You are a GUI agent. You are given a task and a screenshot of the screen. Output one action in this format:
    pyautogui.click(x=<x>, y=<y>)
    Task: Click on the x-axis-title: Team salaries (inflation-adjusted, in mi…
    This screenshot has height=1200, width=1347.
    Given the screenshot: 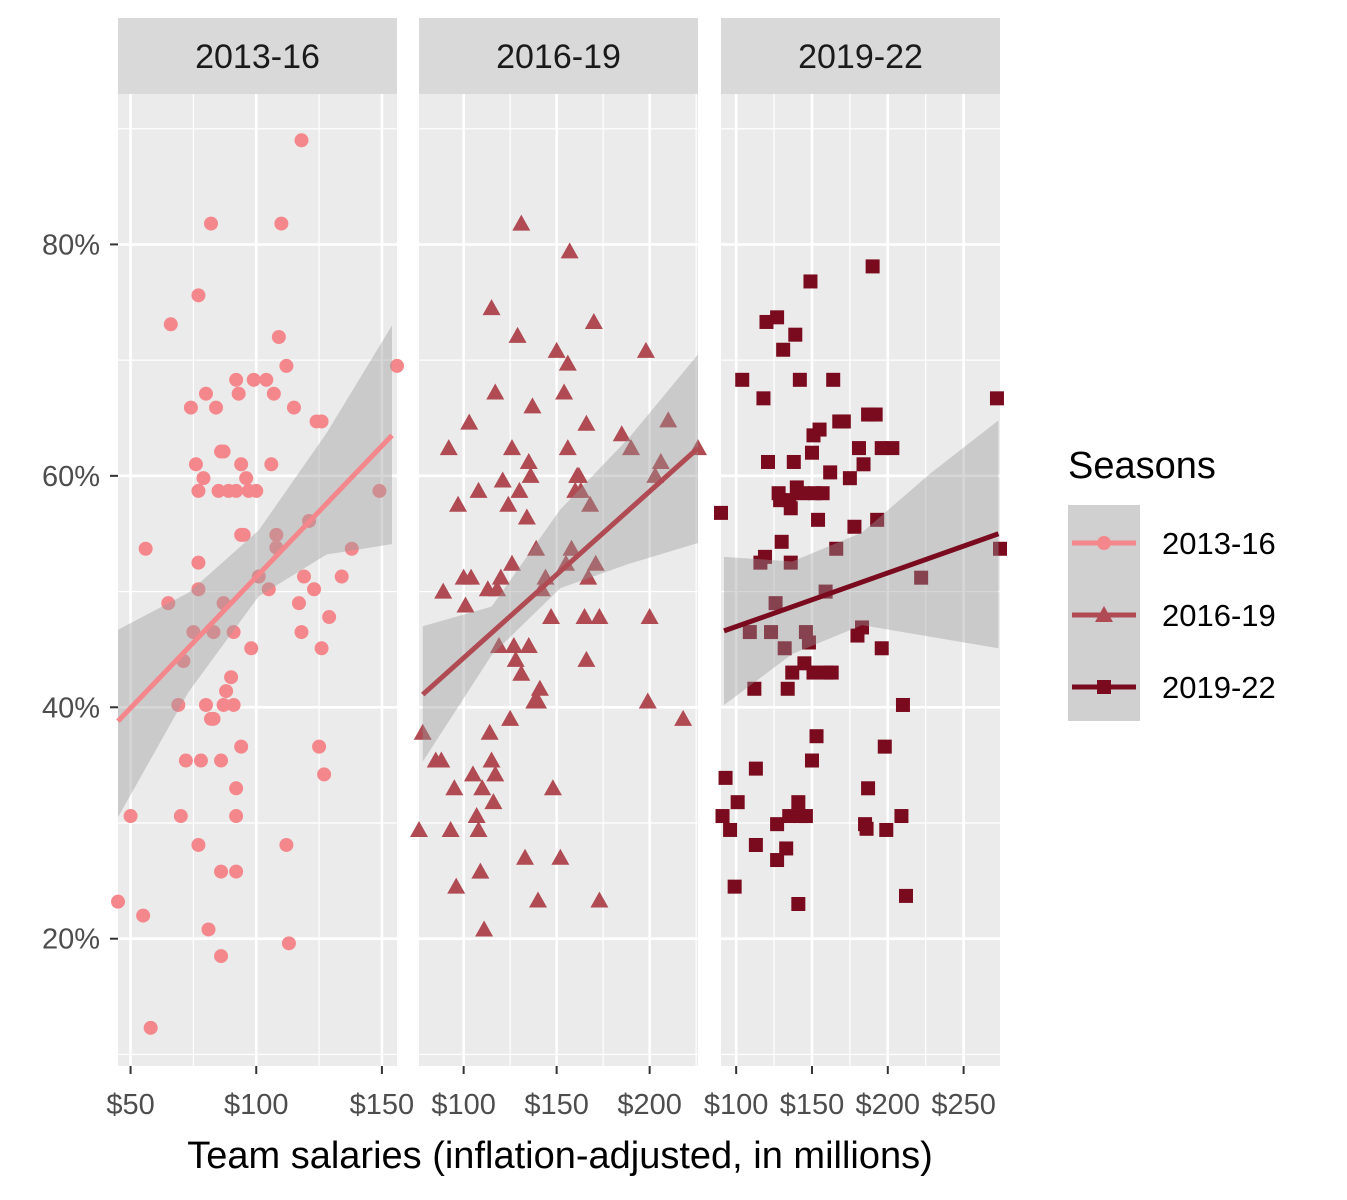 What is the action you would take?
    pyautogui.click(x=560, y=1156)
    